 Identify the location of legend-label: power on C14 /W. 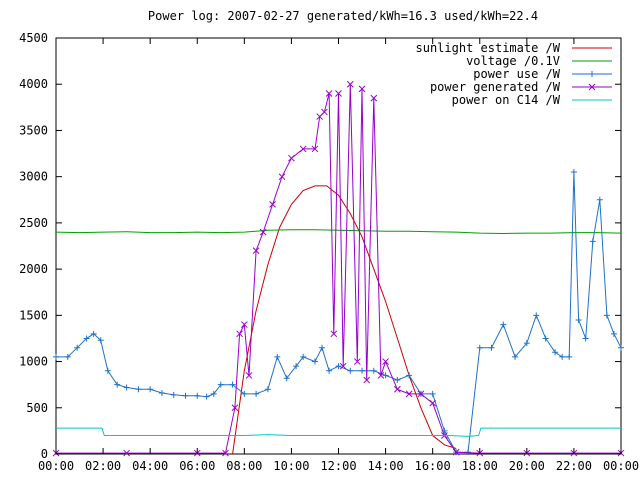
(506, 100).